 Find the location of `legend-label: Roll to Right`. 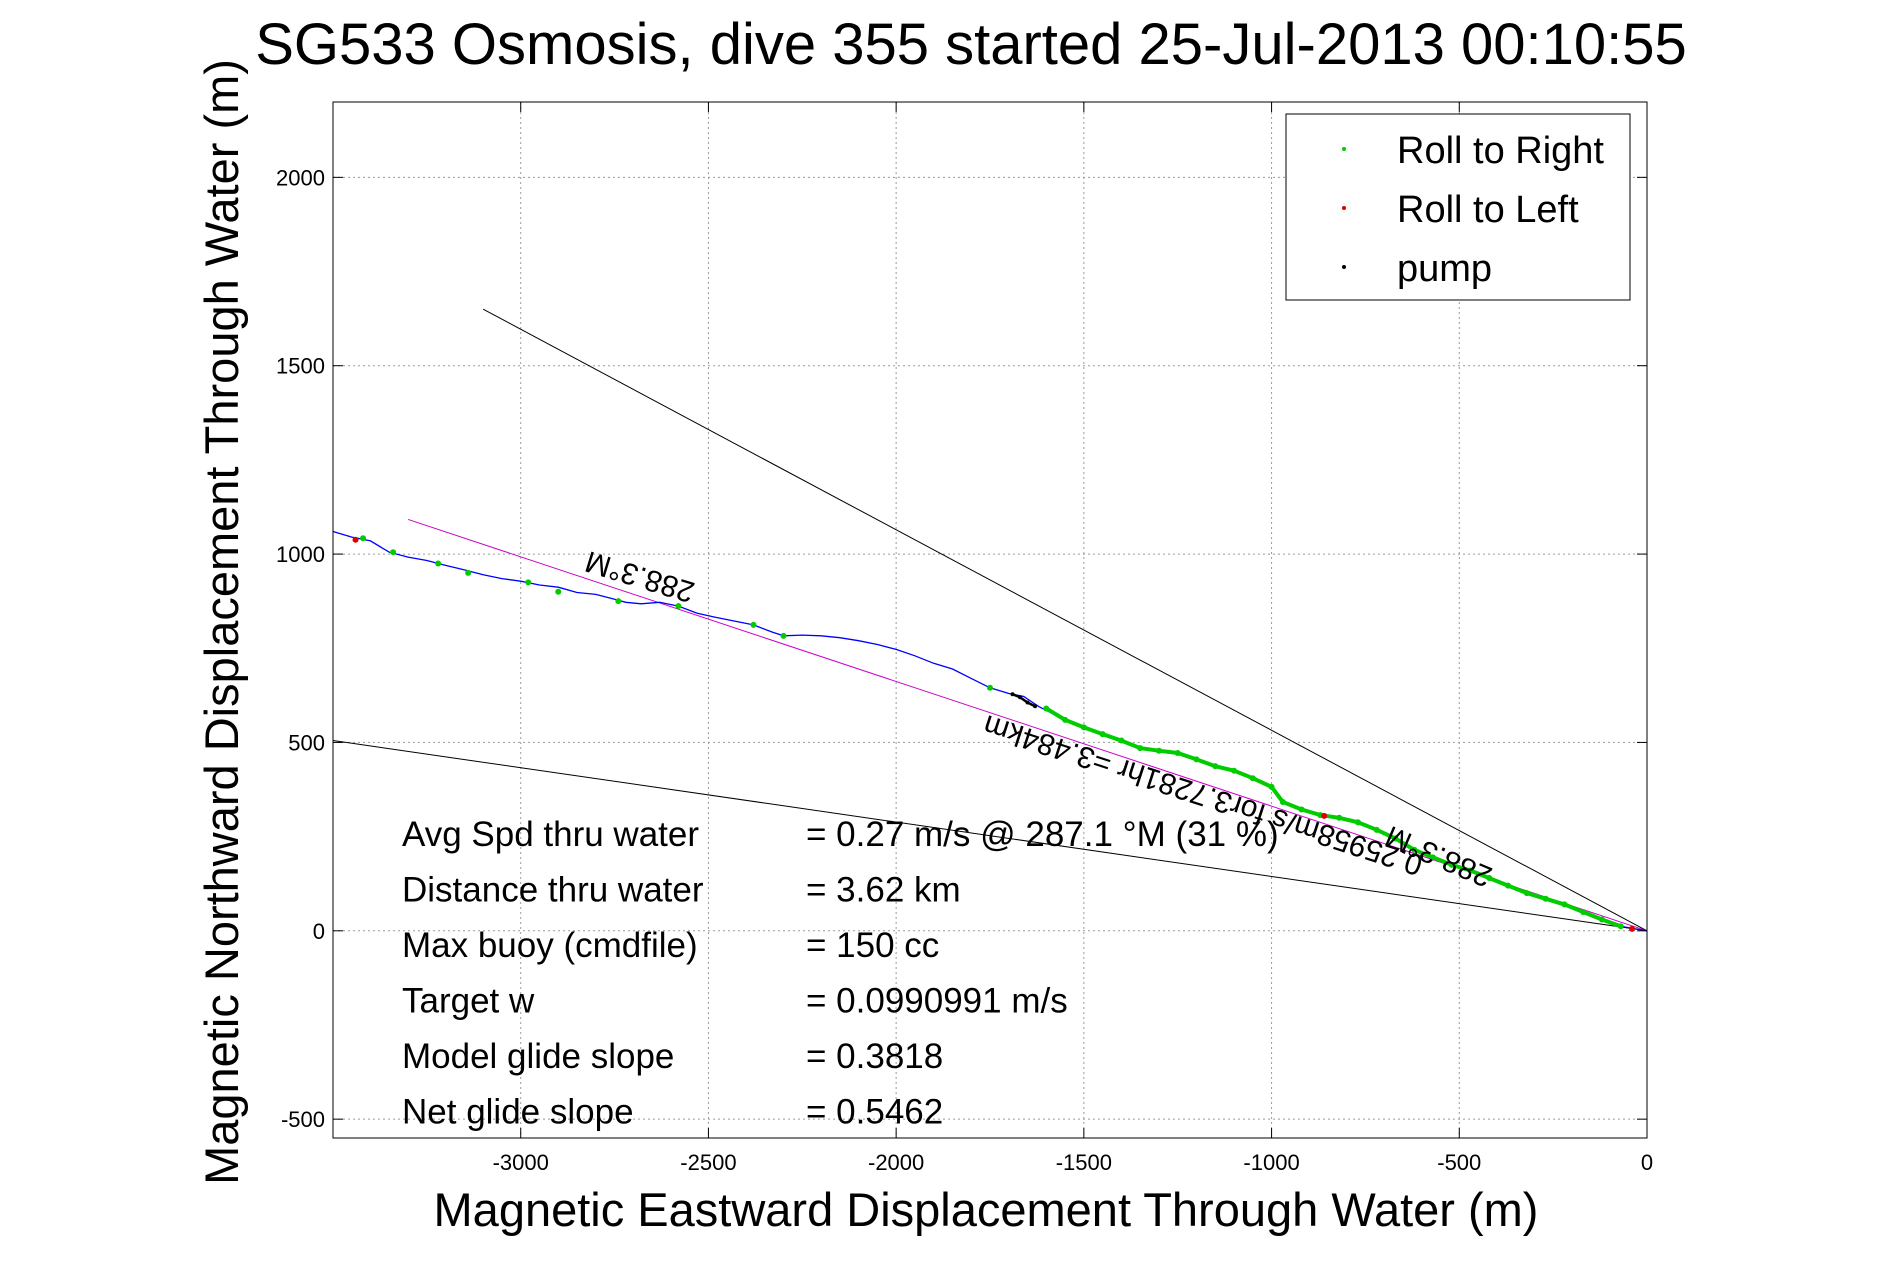

legend-label: Roll to Right is located at coordinates (1500, 151).